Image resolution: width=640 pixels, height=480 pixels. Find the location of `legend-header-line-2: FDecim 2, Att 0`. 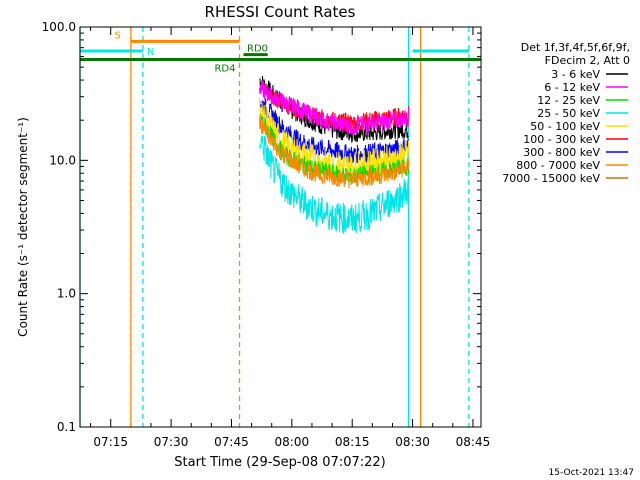

legend-header-line-2: FDecim 2, Att 0 is located at coordinates (587, 60).